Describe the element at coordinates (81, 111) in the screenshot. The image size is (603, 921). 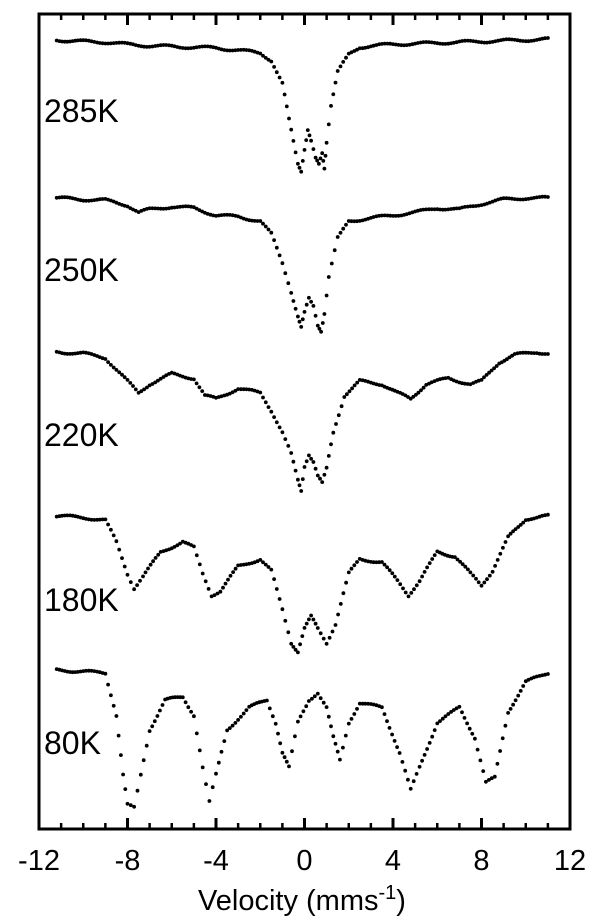
I see `curve-label-285K: 285K` at that location.